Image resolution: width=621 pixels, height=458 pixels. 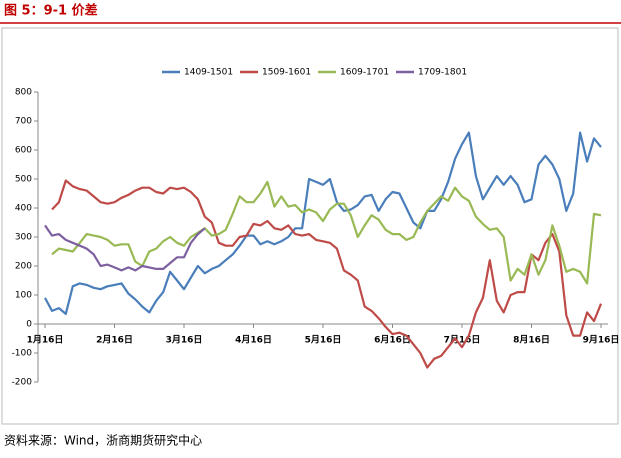 I want to click on y-tick-label: -200, so click(x=22, y=383).